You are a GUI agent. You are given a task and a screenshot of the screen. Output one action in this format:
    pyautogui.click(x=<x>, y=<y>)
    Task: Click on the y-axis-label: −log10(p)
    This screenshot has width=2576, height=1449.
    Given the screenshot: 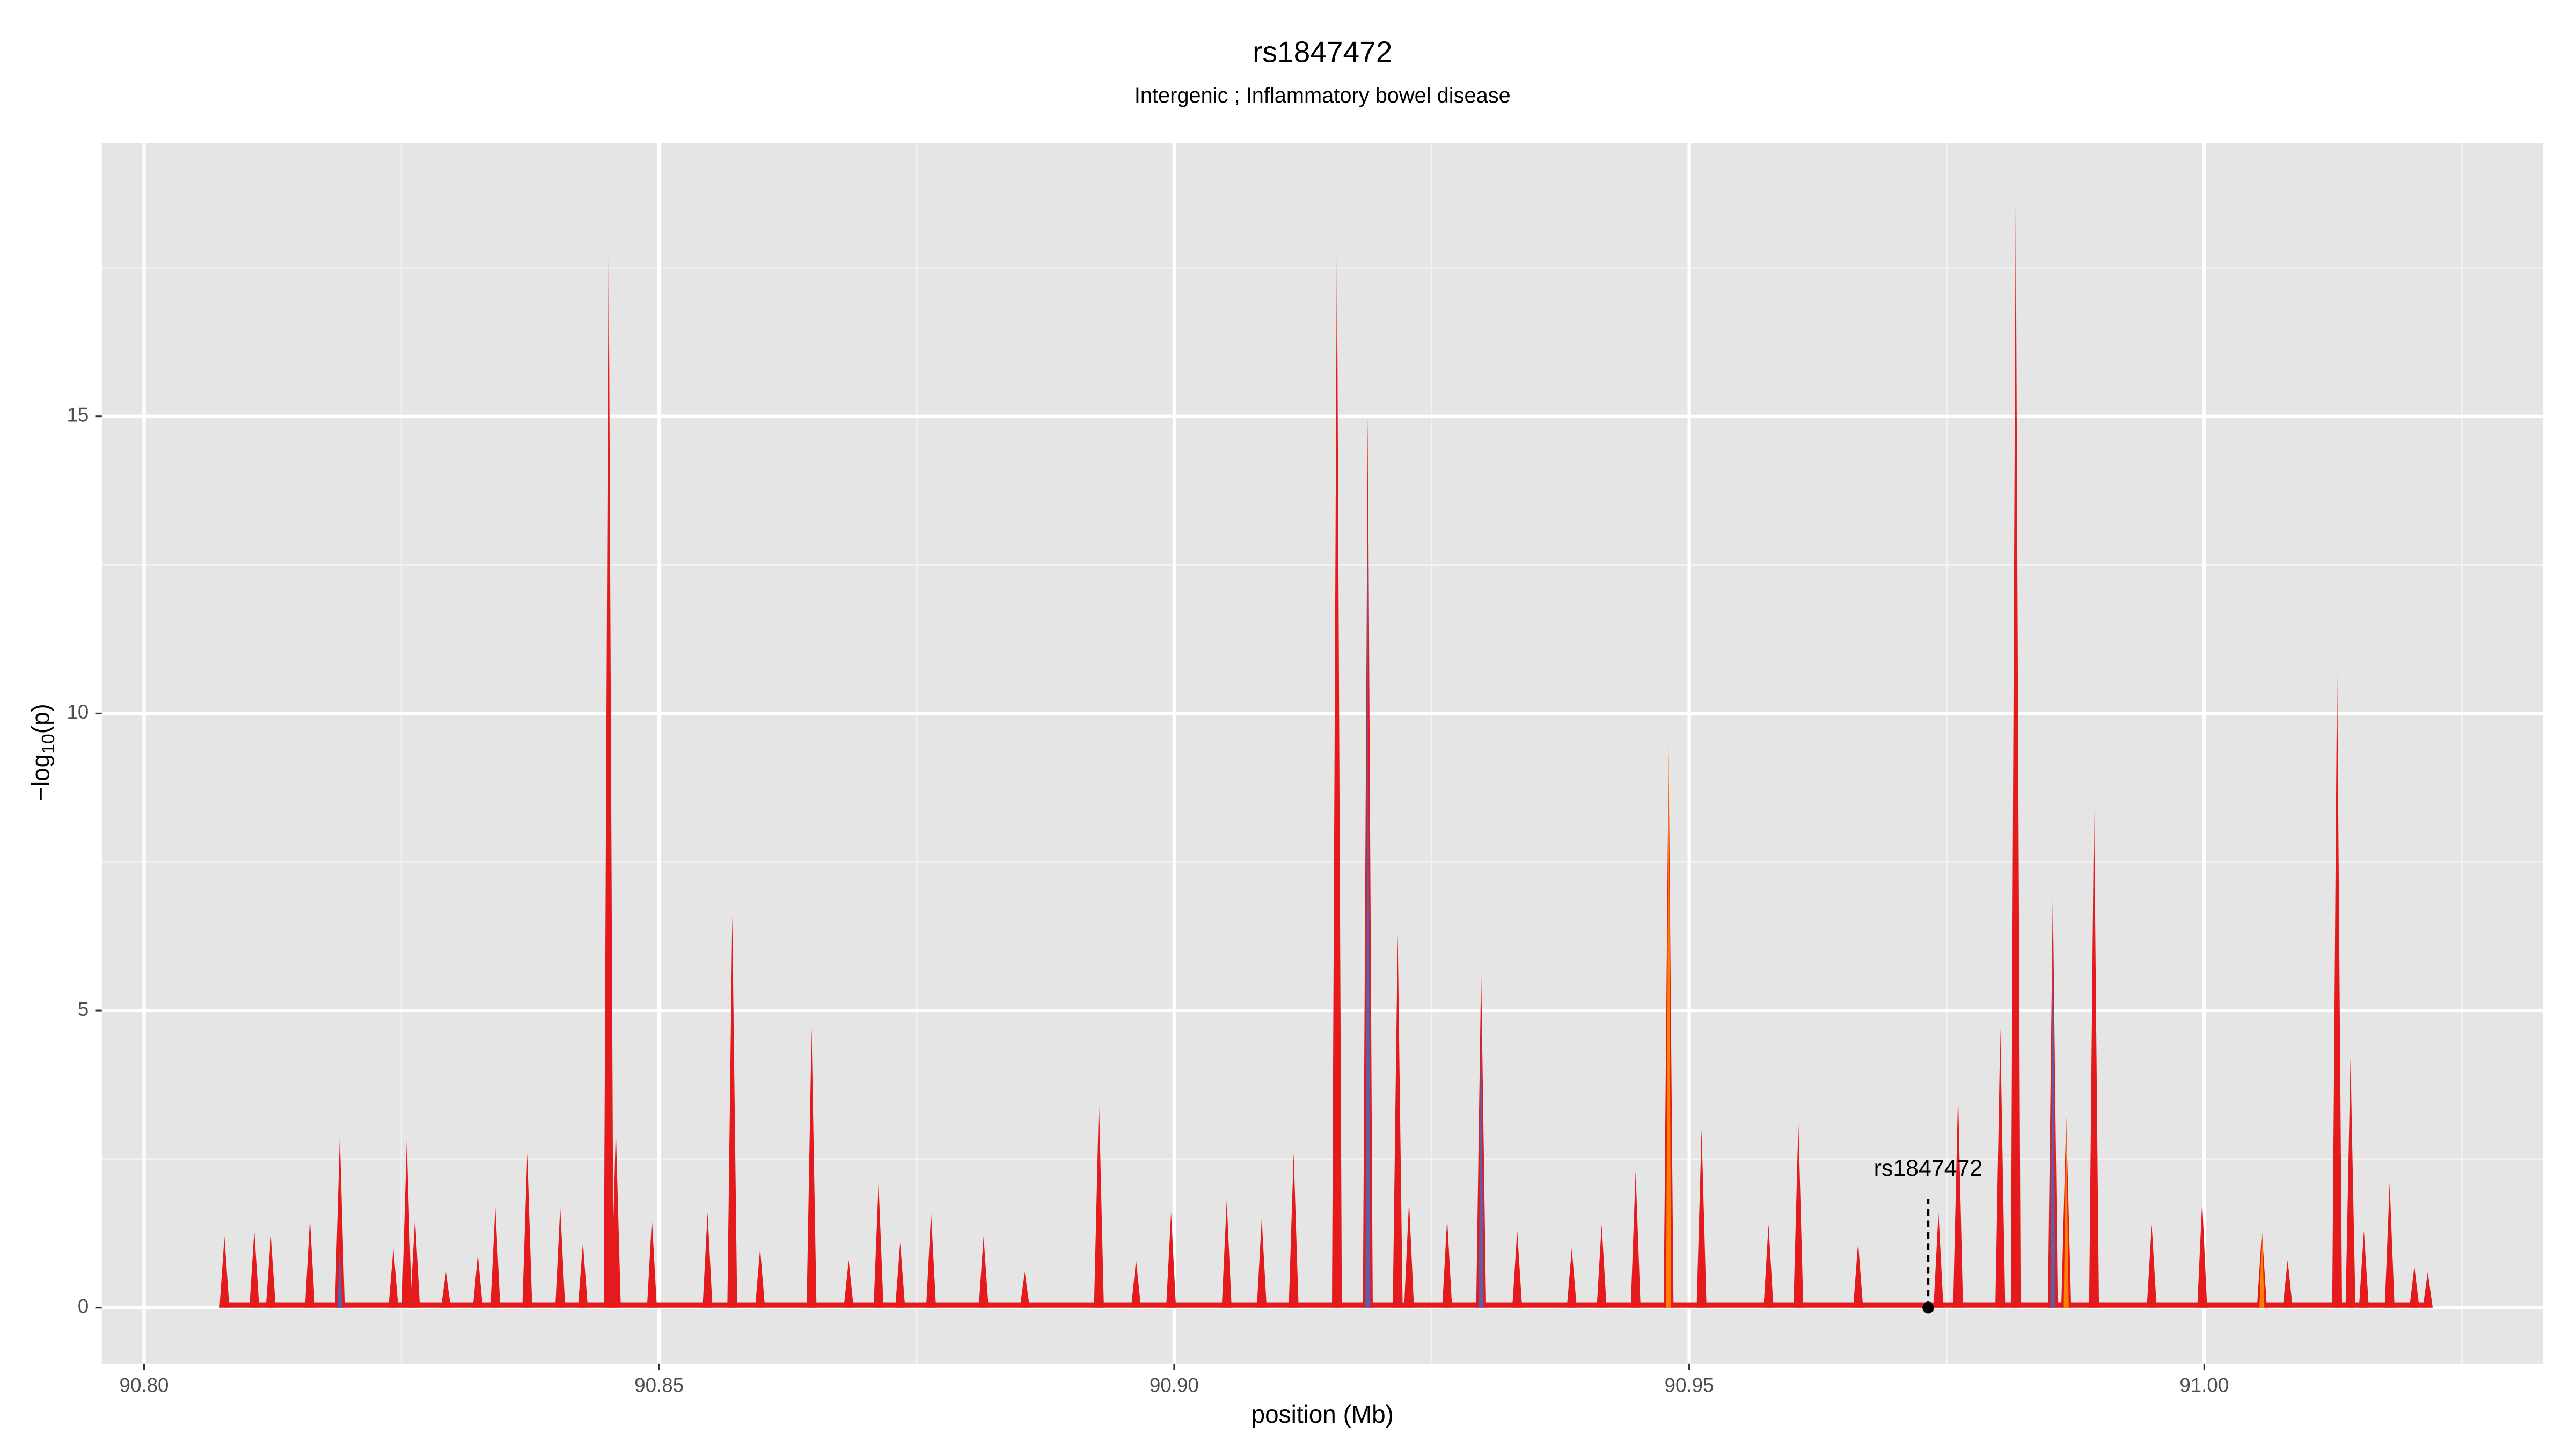 What is the action you would take?
    pyautogui.click(x=42, y=752)
    